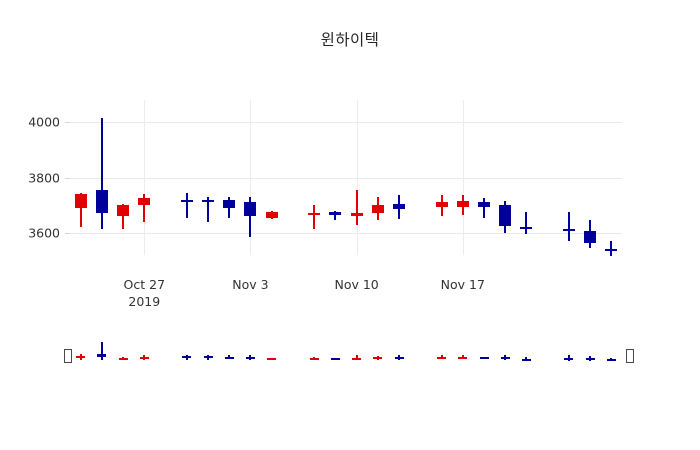  Describe the element at coordinates (44, 233) in the screenshot. I see `y-axis-tick-label: 3600` at that location.